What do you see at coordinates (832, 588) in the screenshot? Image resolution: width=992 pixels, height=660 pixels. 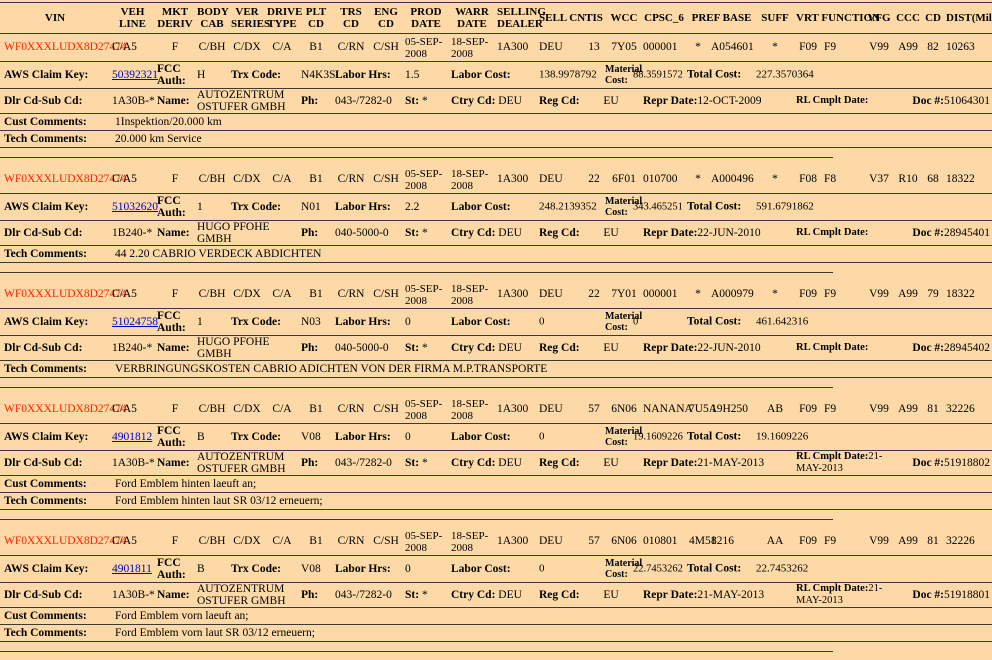 I see `rl-cmplt-date-label: RL Cmplt Date:` at bounding box center [832, 588].